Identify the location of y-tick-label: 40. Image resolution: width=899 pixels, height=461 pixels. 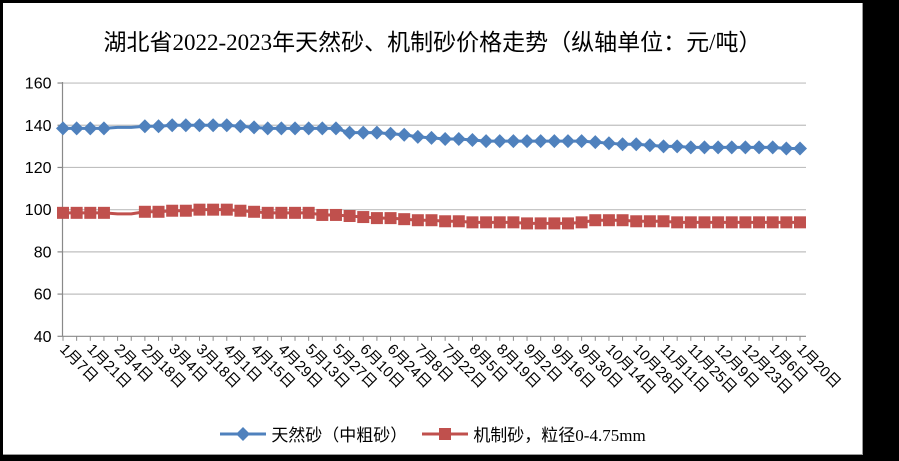
(43, 337).